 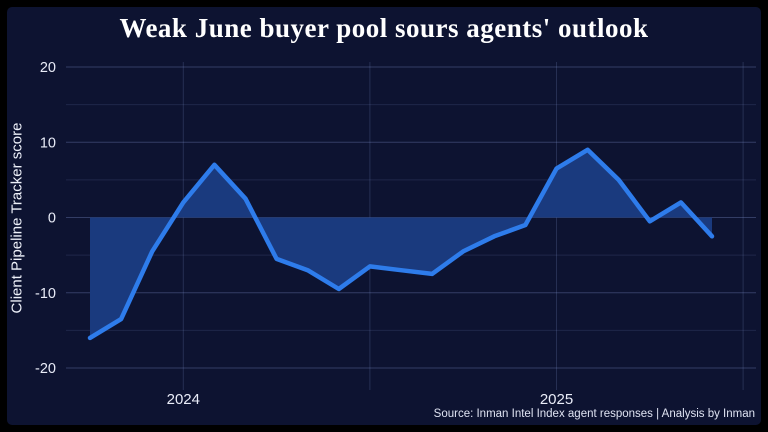 What do you see at coordinates (52, 219) in the screenshot?
I see `y-tick-label: 0` at bounding box center [52, 219].